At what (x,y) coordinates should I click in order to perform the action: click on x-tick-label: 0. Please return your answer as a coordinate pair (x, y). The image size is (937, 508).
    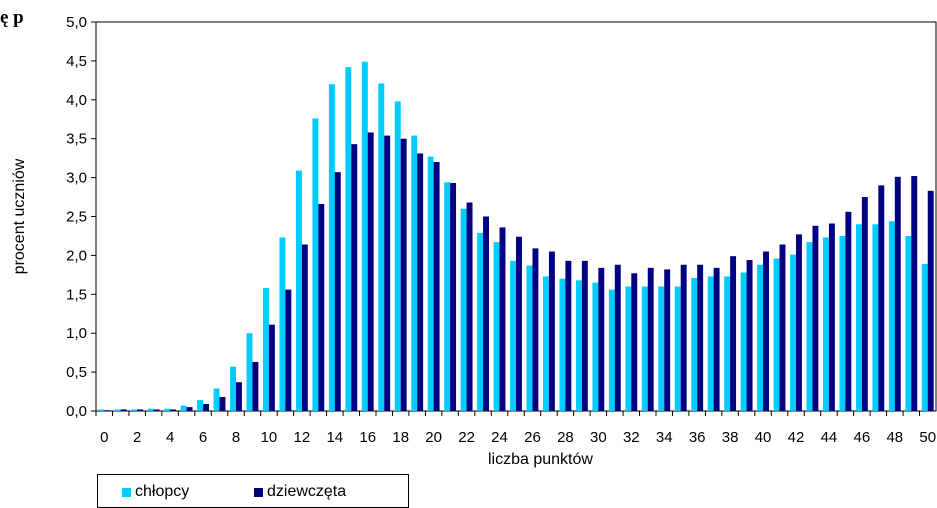
    Looking at the image, I should click on (104, 437).